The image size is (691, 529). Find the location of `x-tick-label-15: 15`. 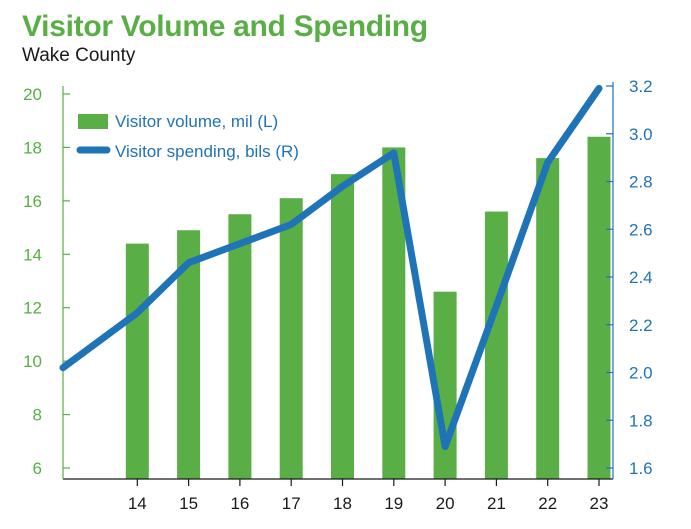

x-tick-label-15: 15 is located at coordinates (188, 503).